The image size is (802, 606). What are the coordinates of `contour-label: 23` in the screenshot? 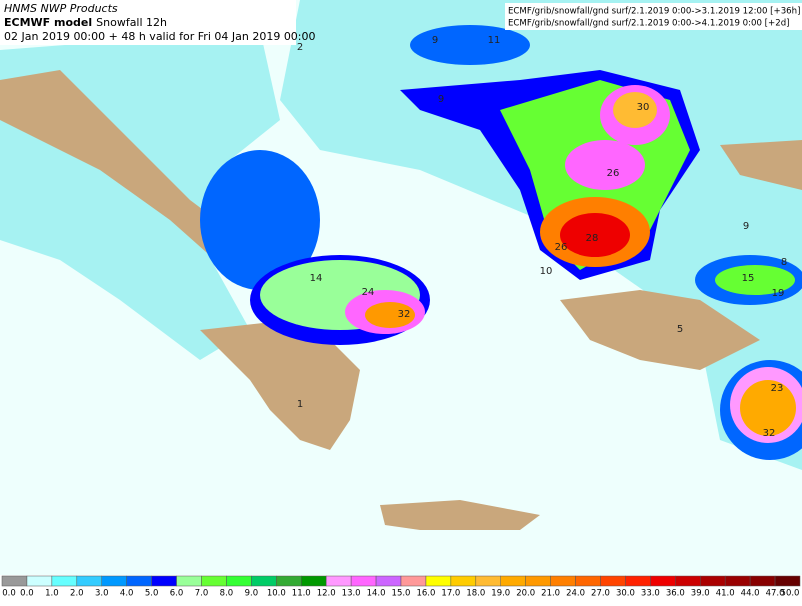 It's located at (777, 388).